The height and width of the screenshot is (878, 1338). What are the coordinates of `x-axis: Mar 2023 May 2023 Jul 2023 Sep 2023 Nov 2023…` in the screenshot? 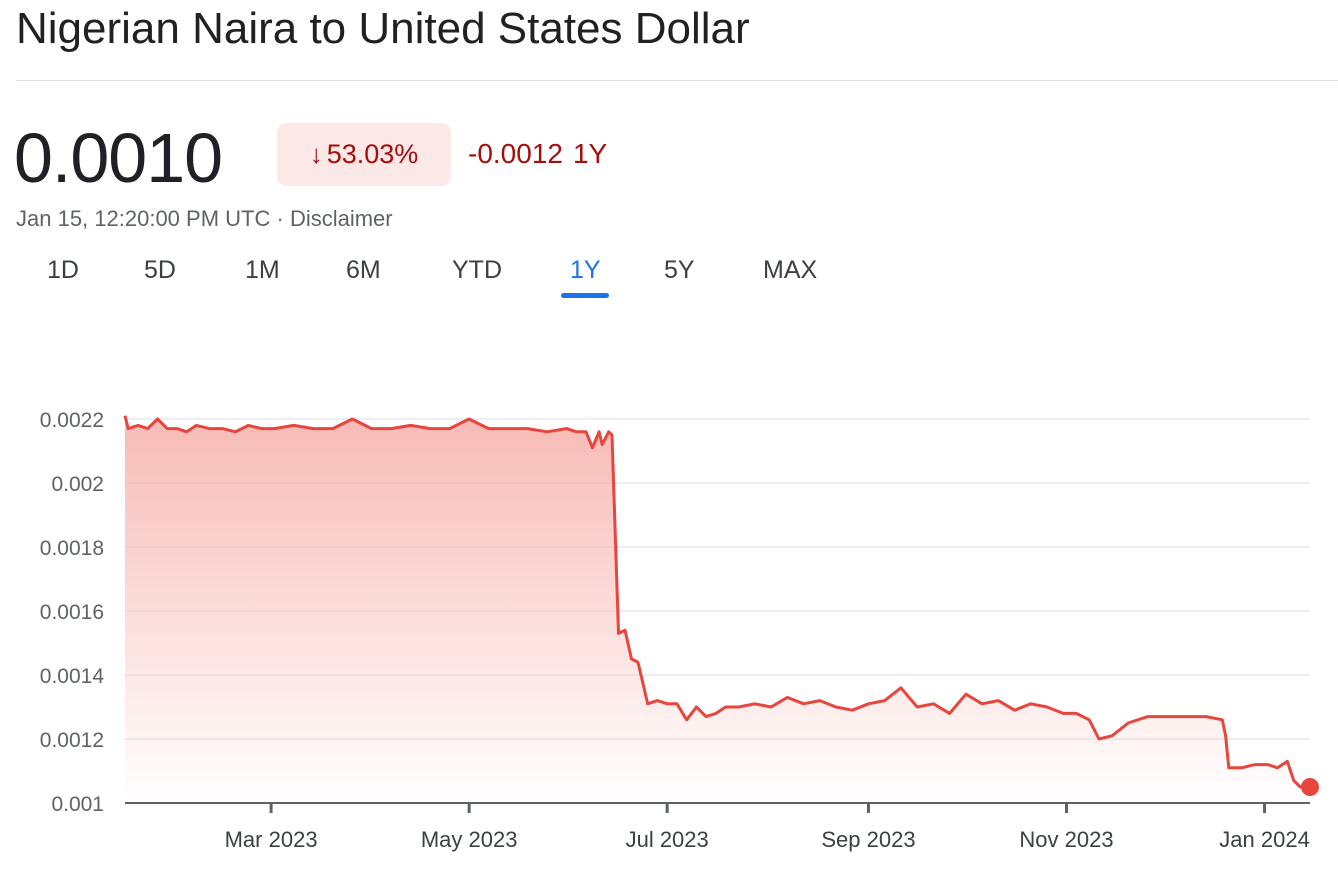 It's located at (767, 827).